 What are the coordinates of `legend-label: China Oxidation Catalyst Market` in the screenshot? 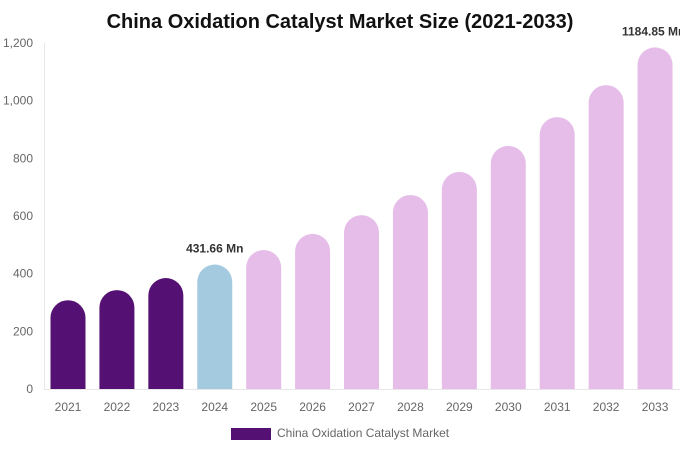 It's located at (363, 433).